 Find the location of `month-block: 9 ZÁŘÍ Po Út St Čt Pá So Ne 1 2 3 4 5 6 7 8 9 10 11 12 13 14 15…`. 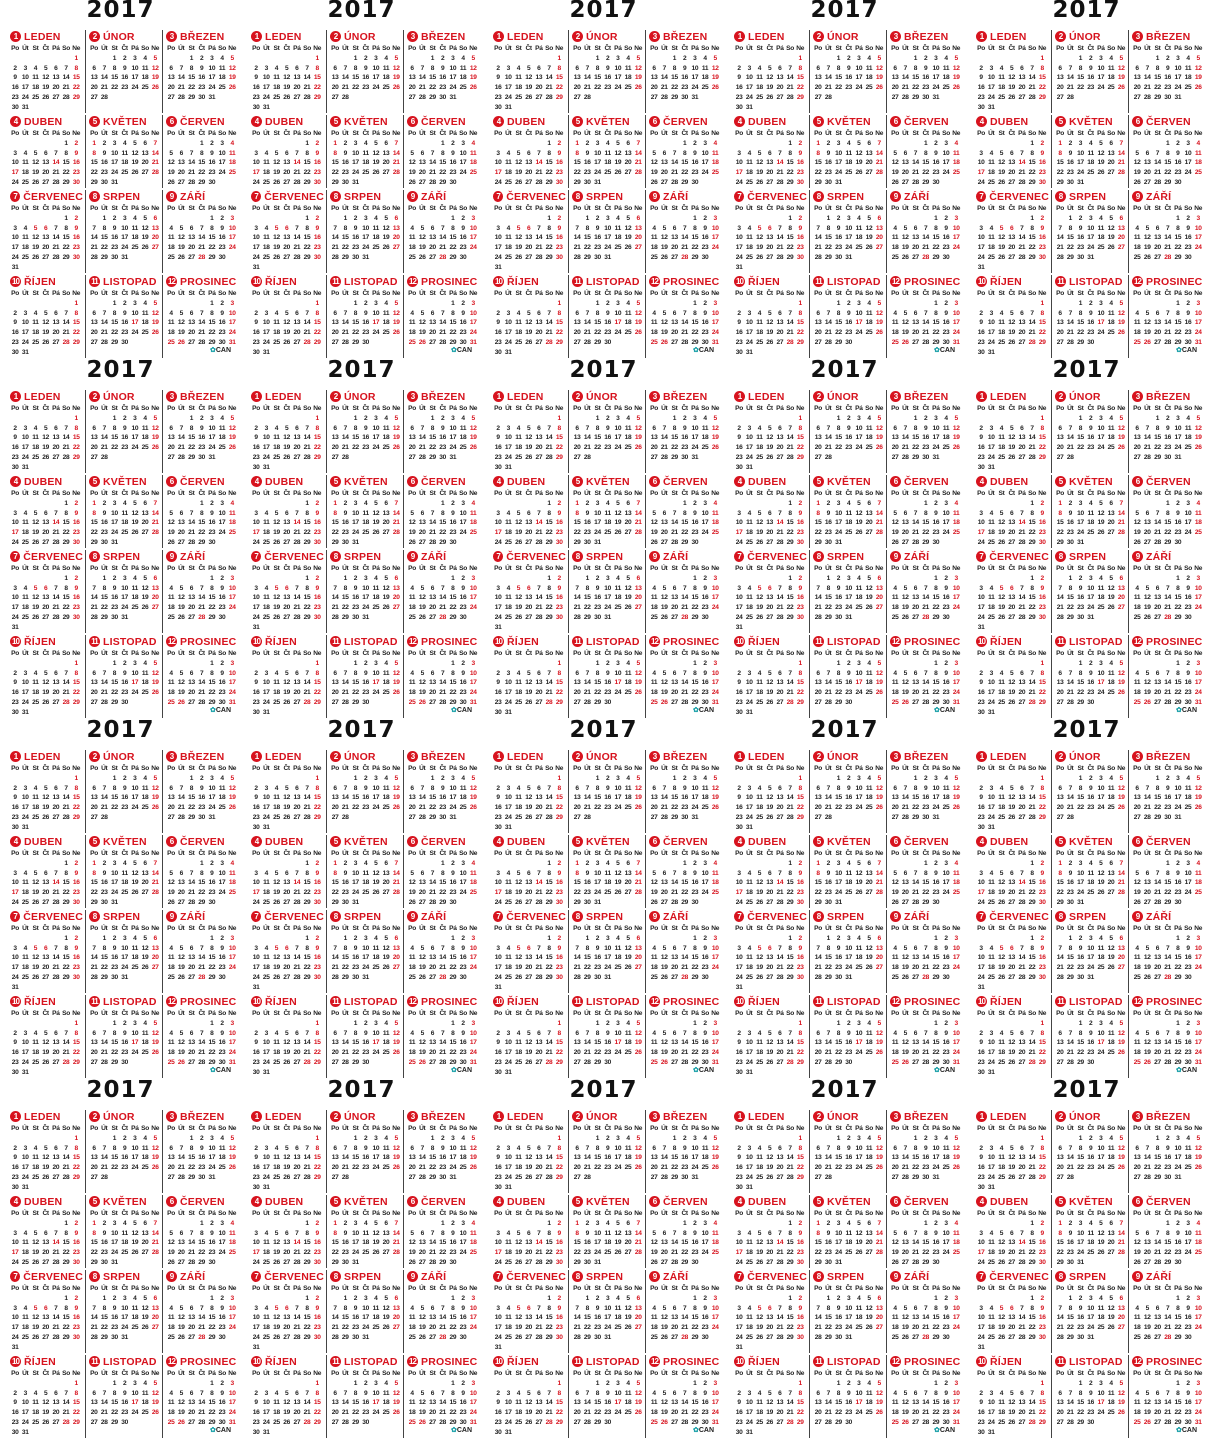

month-block: 9 ZÁŘÍ Po Út St Čt Pá So Ne 1 2 3 4 5 6 7 8 9 10 11 12 13 14 15… is located at coordinates (441, 591).